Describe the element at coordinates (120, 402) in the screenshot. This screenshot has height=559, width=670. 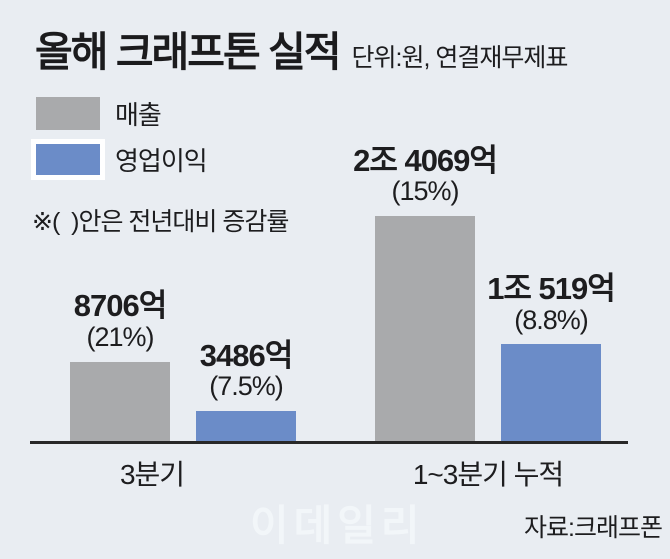
I see `bar-revenue-q3` at that location.